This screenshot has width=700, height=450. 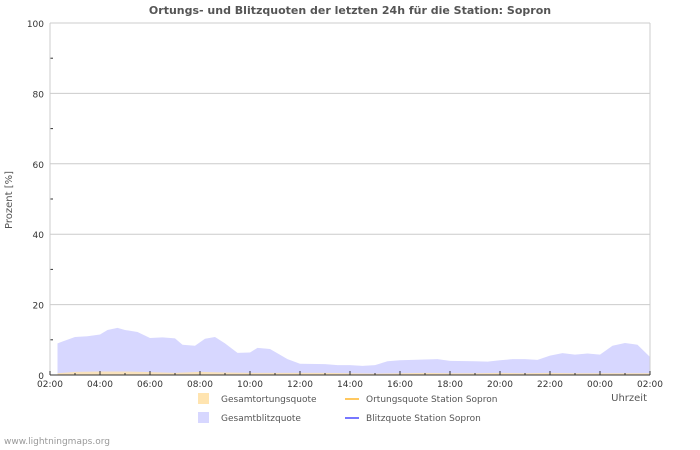 What do you see at coordinates (550, 385) in the screenshot?
I see `x-tick-label: 22:00` at bounding box center [550, 385].